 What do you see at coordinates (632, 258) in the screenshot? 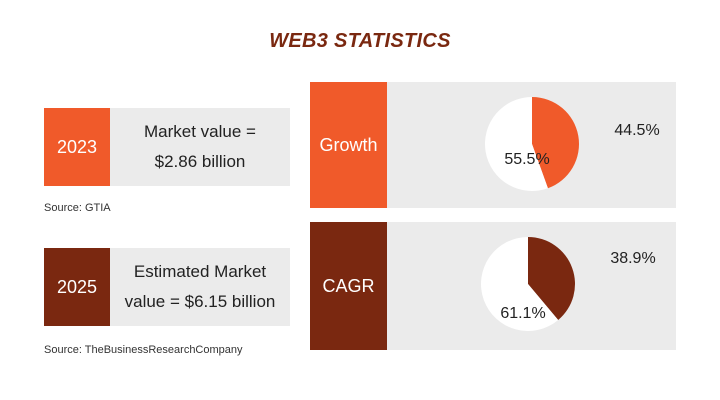
I see `pie-percent-label: 38.9%` at bounding box center [632, 258].